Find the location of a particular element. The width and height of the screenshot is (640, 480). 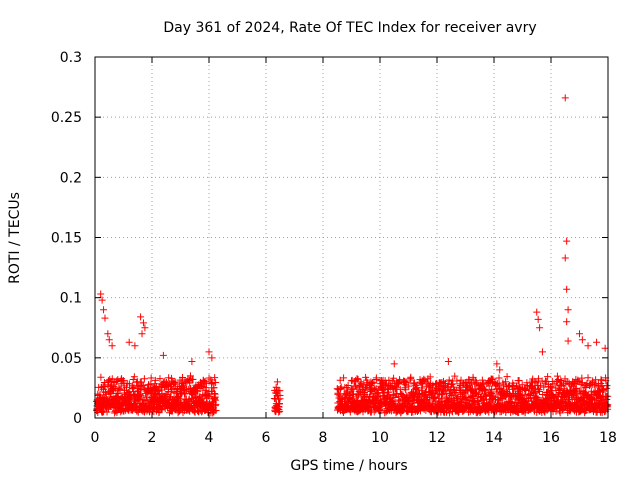

y-tick-label: 0.15 is located at coordinates (66, 239).